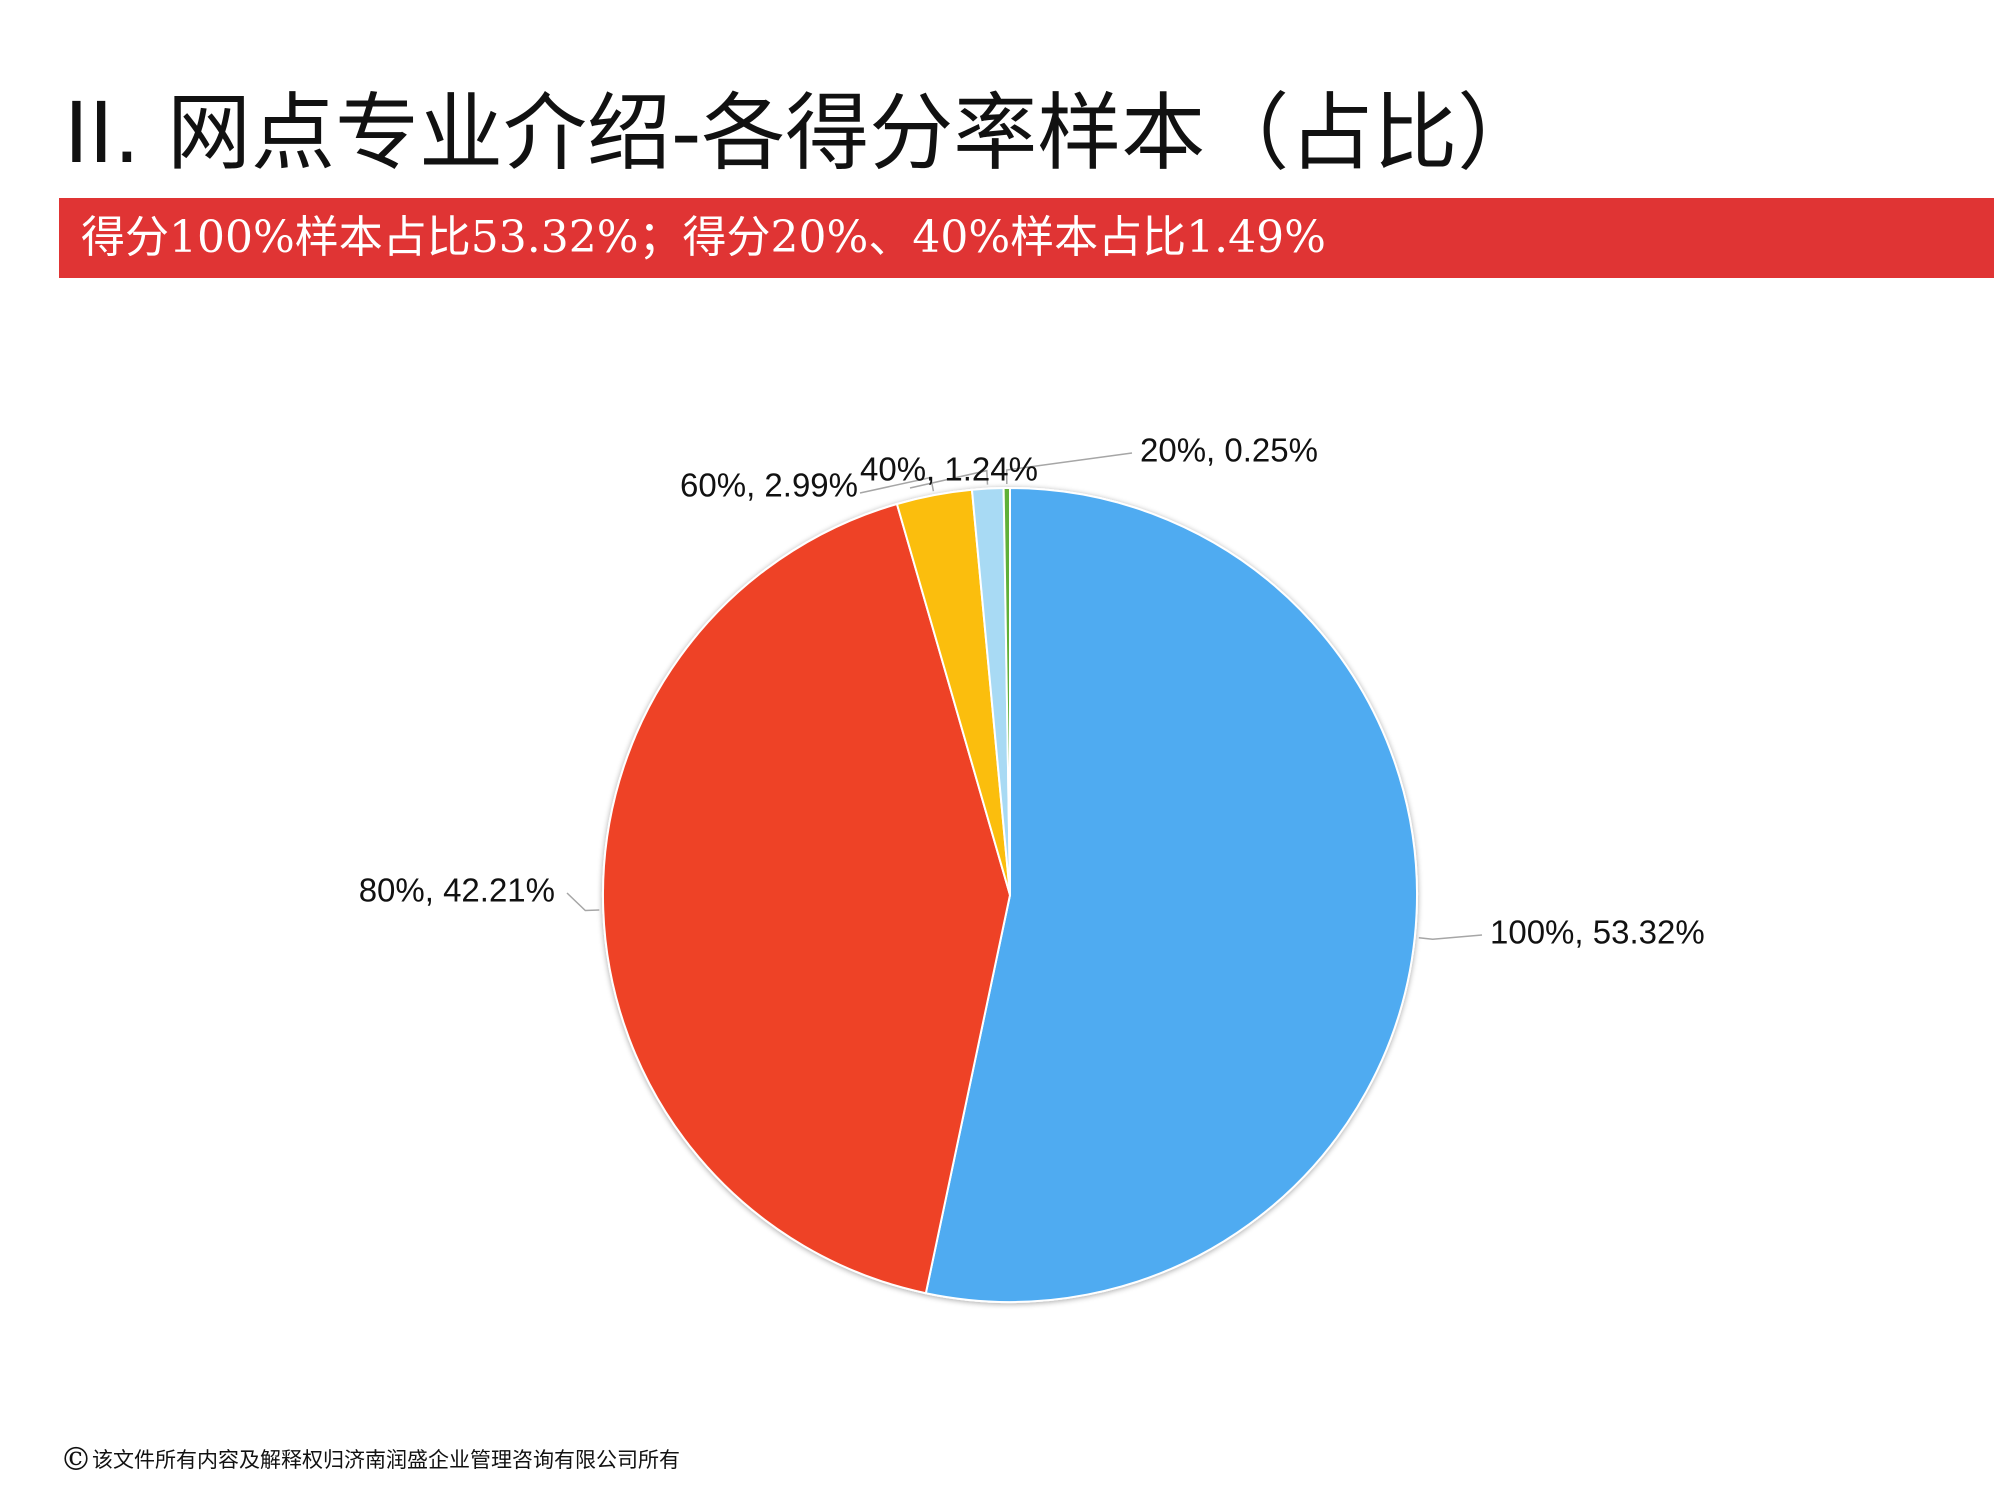 The image size is (2000, 1500). Describe the element at coordinates (457, 890) in the screenshot. I see `data-label-80: 80%, 42.21%` at that location.